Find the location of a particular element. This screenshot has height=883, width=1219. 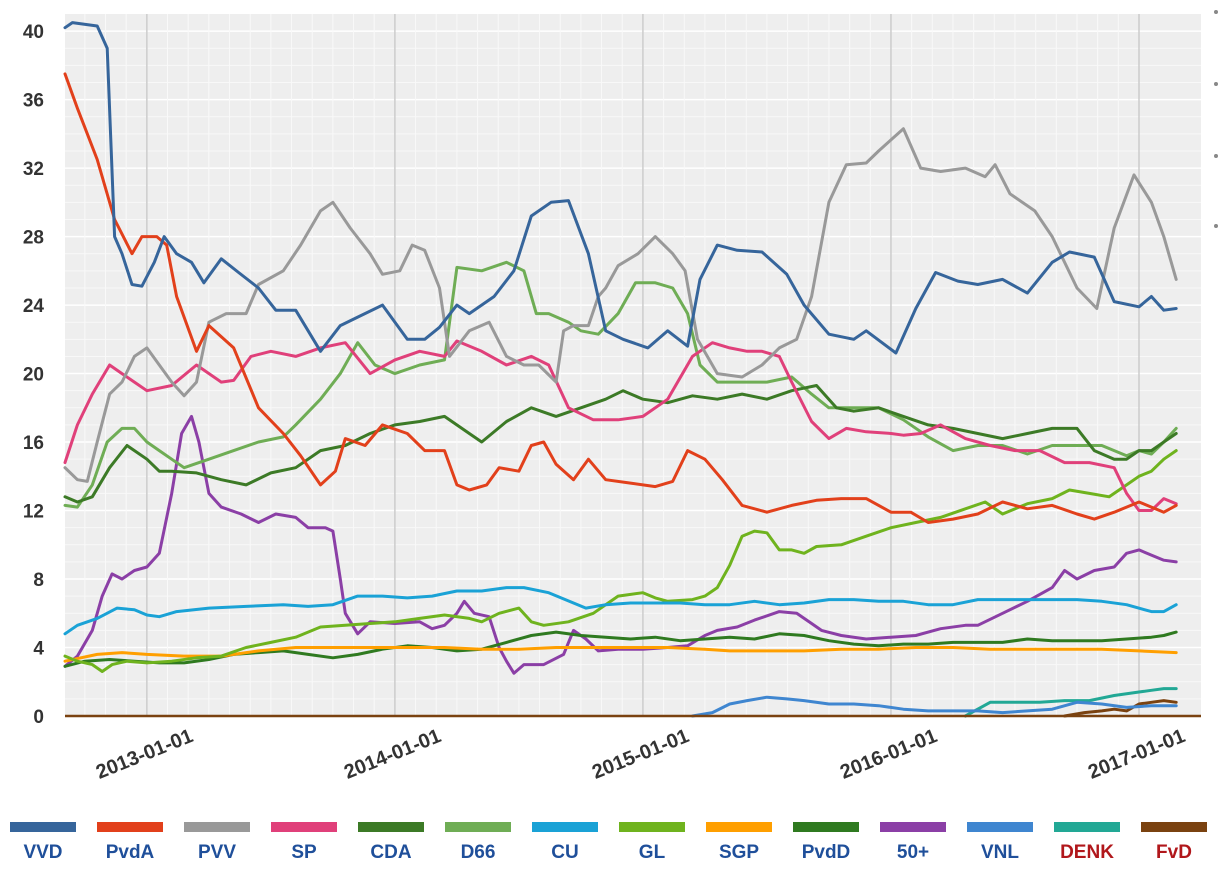

legend-item-vnl: VNL is located at coordinates (1000, 843).